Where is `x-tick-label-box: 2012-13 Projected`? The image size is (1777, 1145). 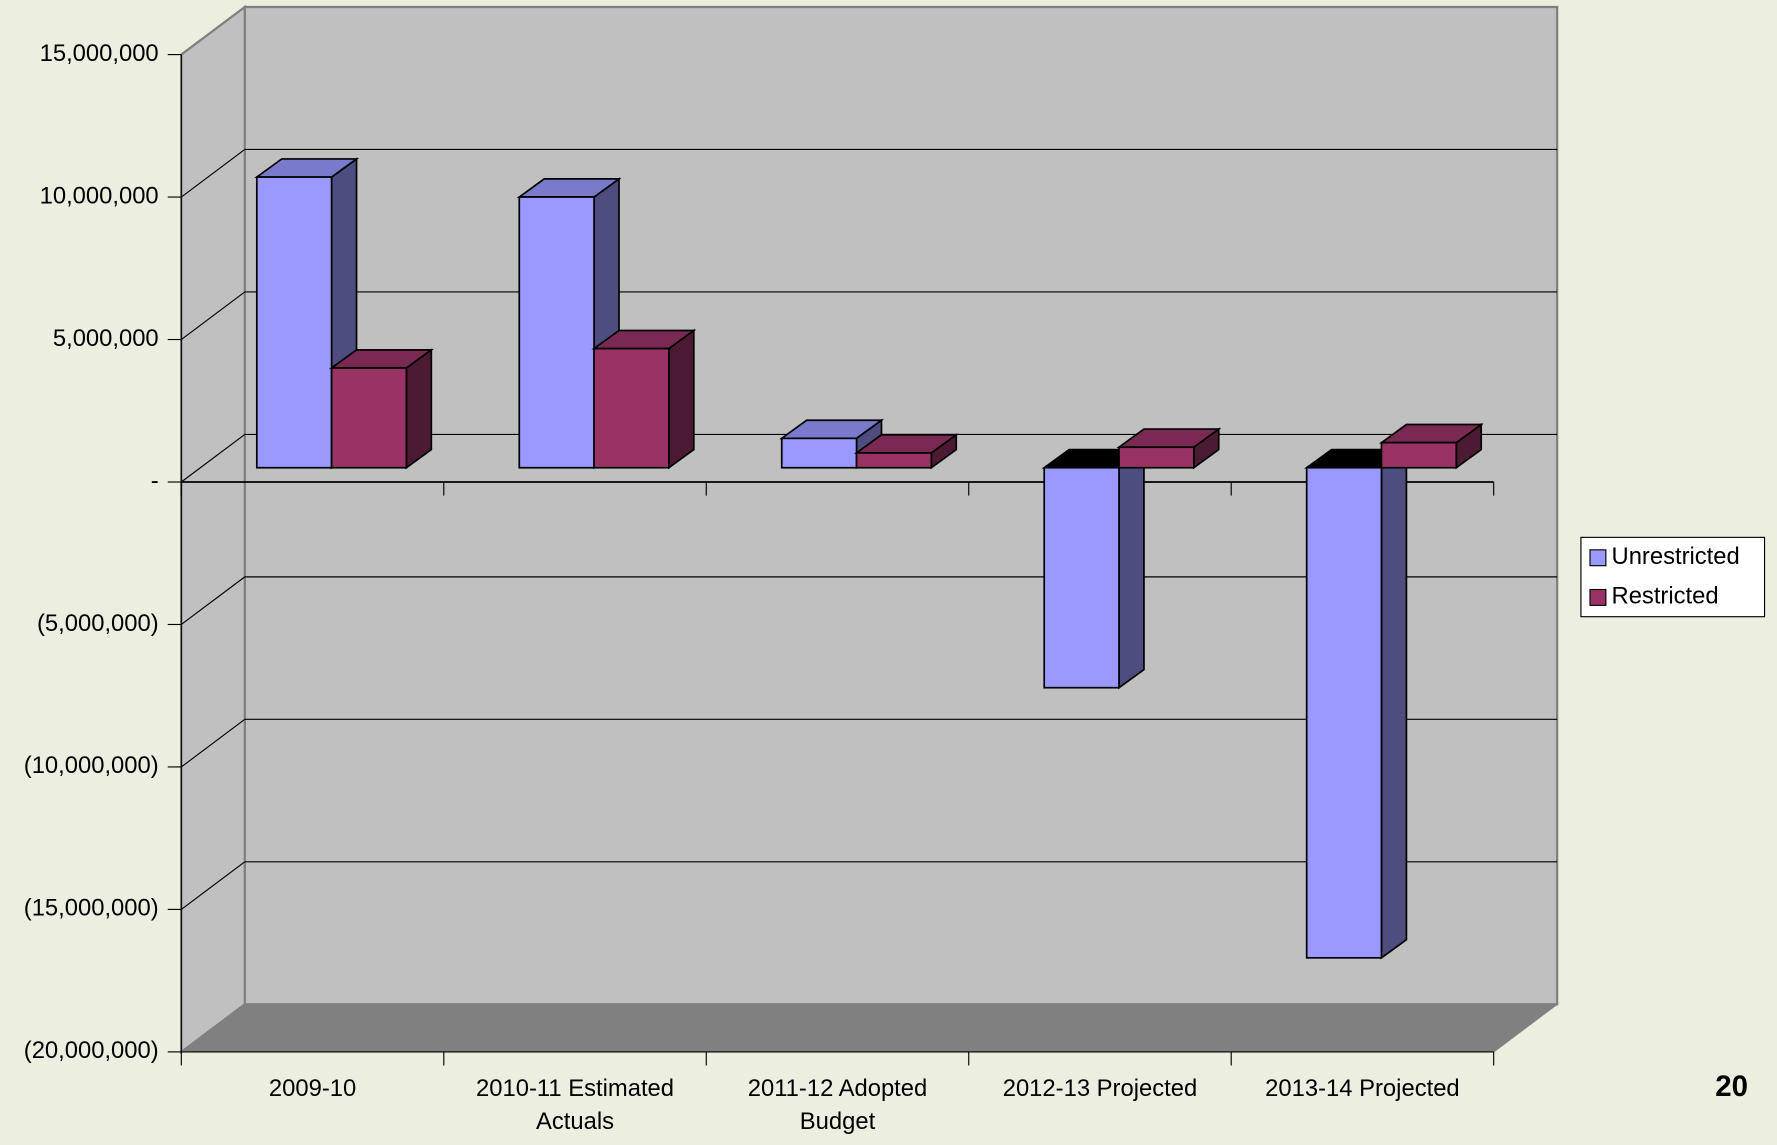 x-tick-label-box: 2012-13 Projected is located at coordinates (1100, 1088).